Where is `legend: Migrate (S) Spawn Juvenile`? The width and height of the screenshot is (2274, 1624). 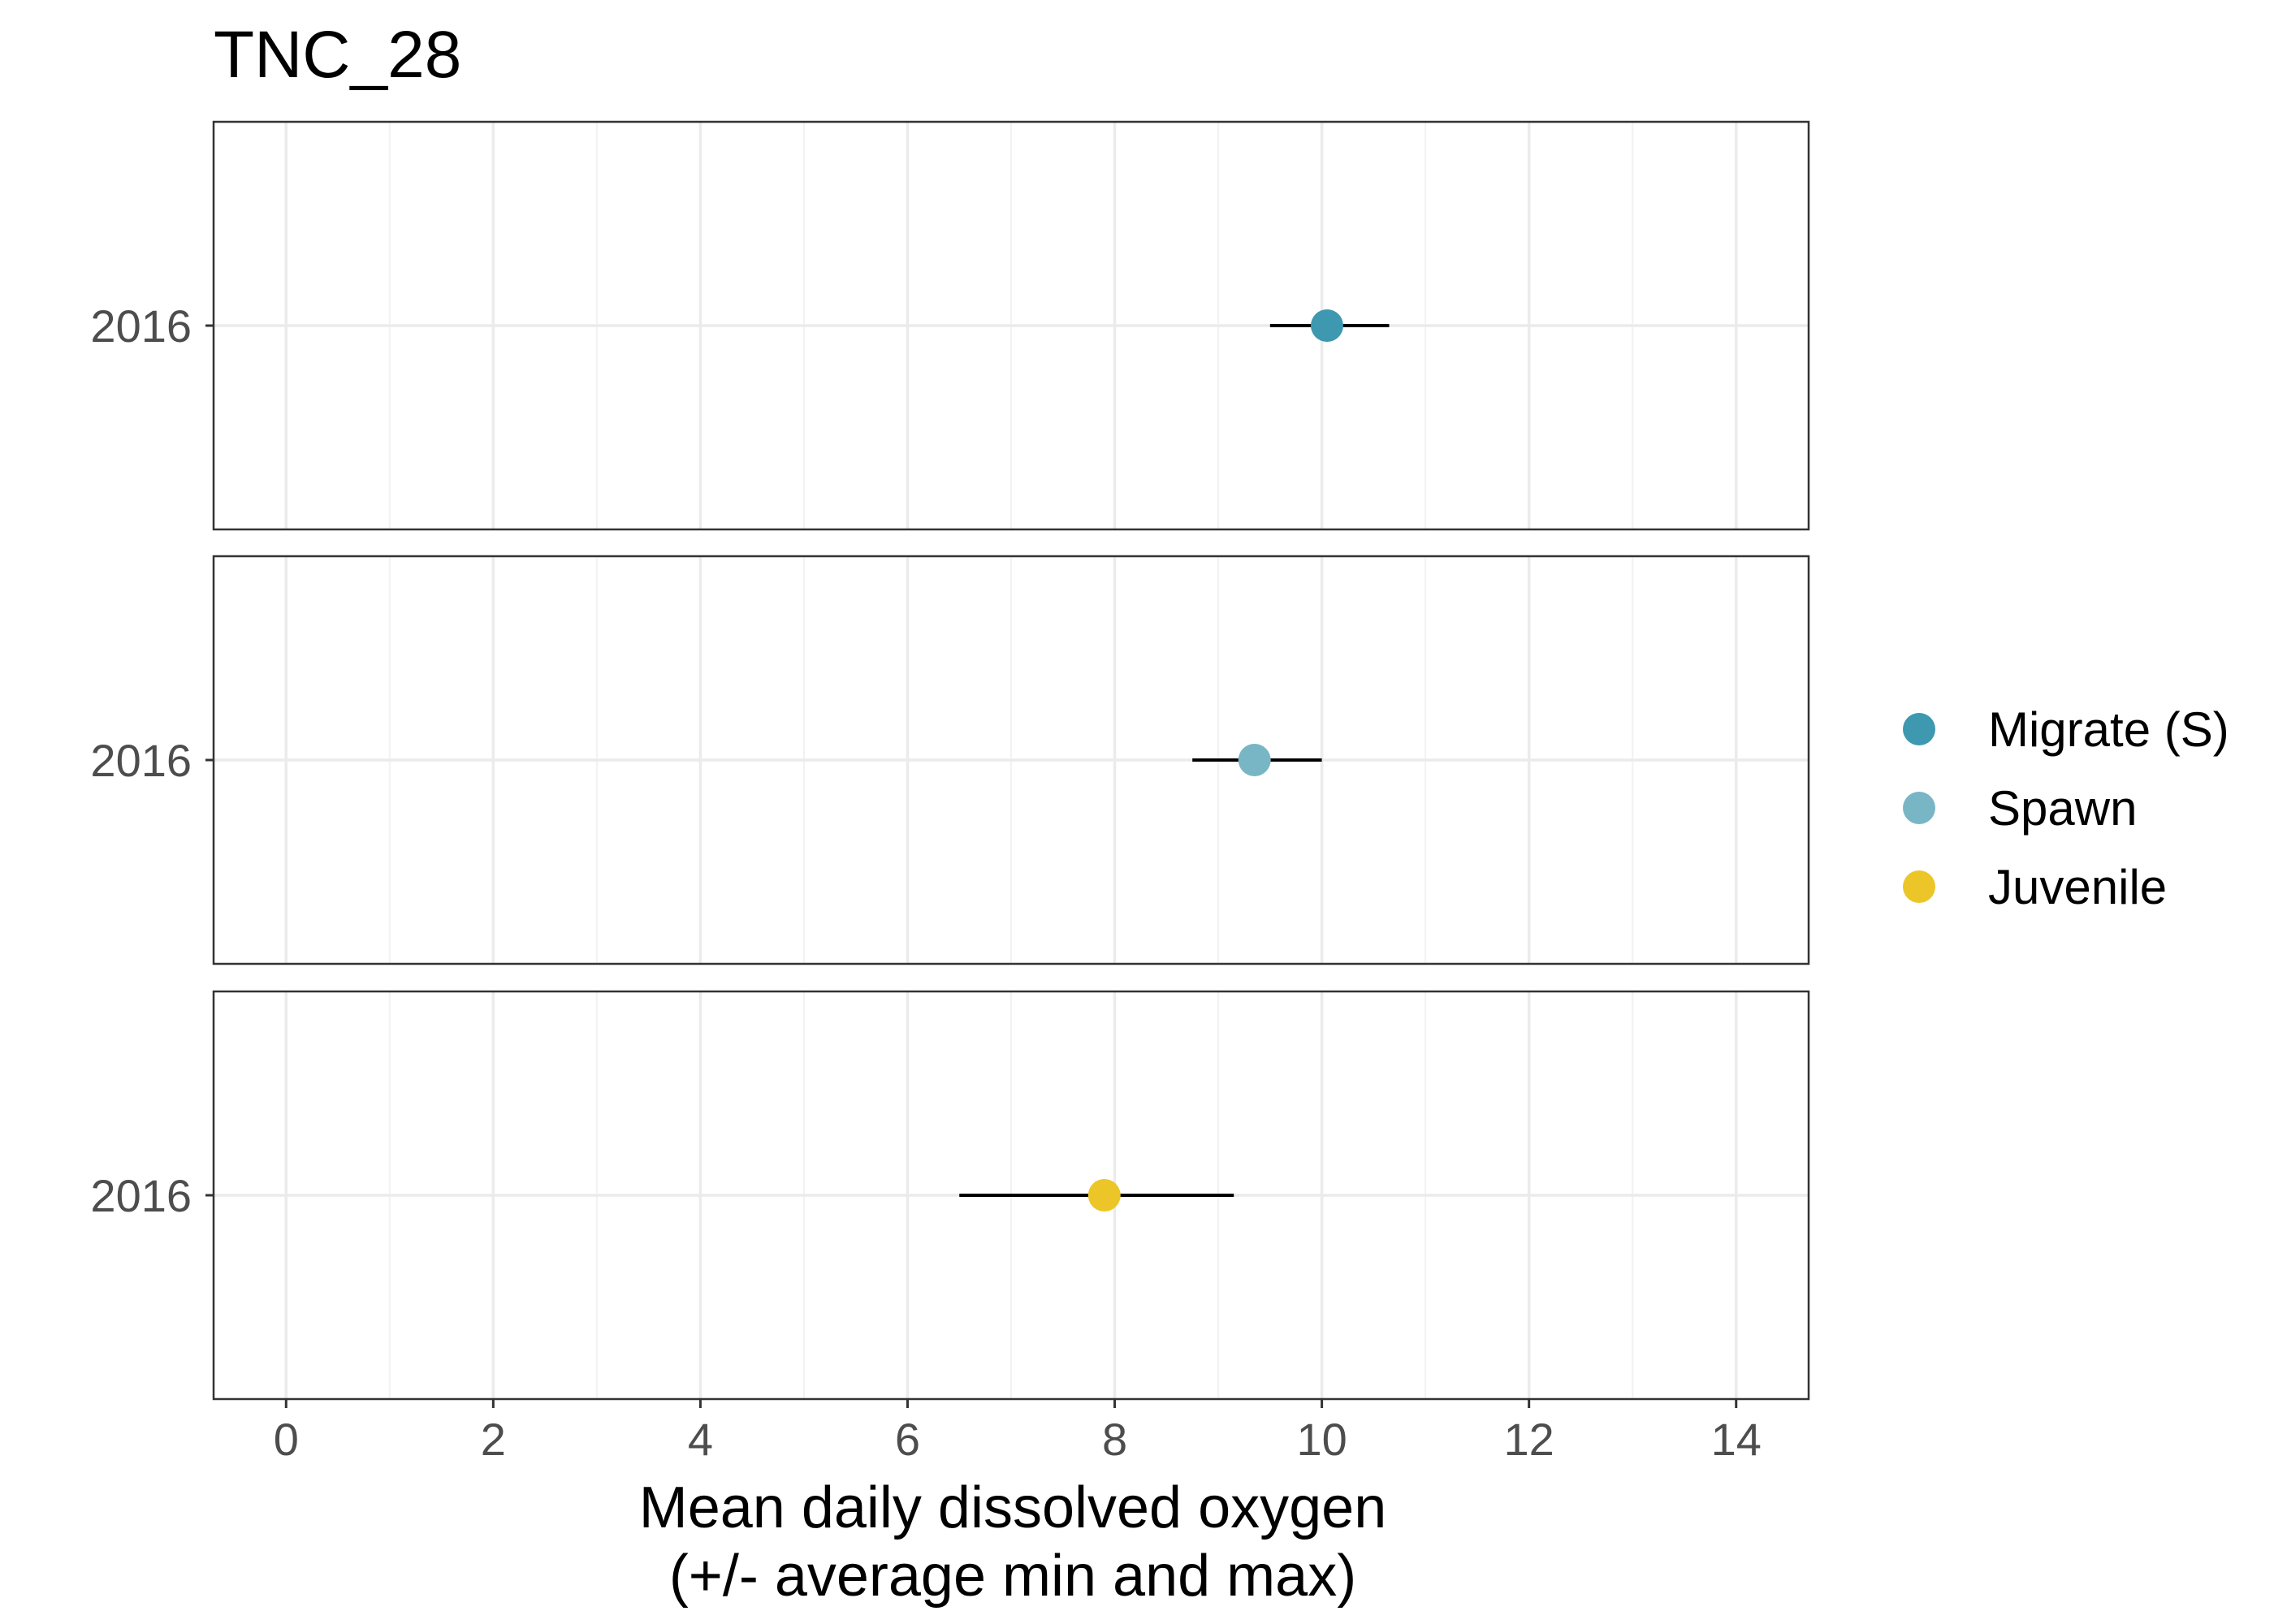 legend: Migrate (S) Spawn Juvenile is located at coordinates (2066, 808).